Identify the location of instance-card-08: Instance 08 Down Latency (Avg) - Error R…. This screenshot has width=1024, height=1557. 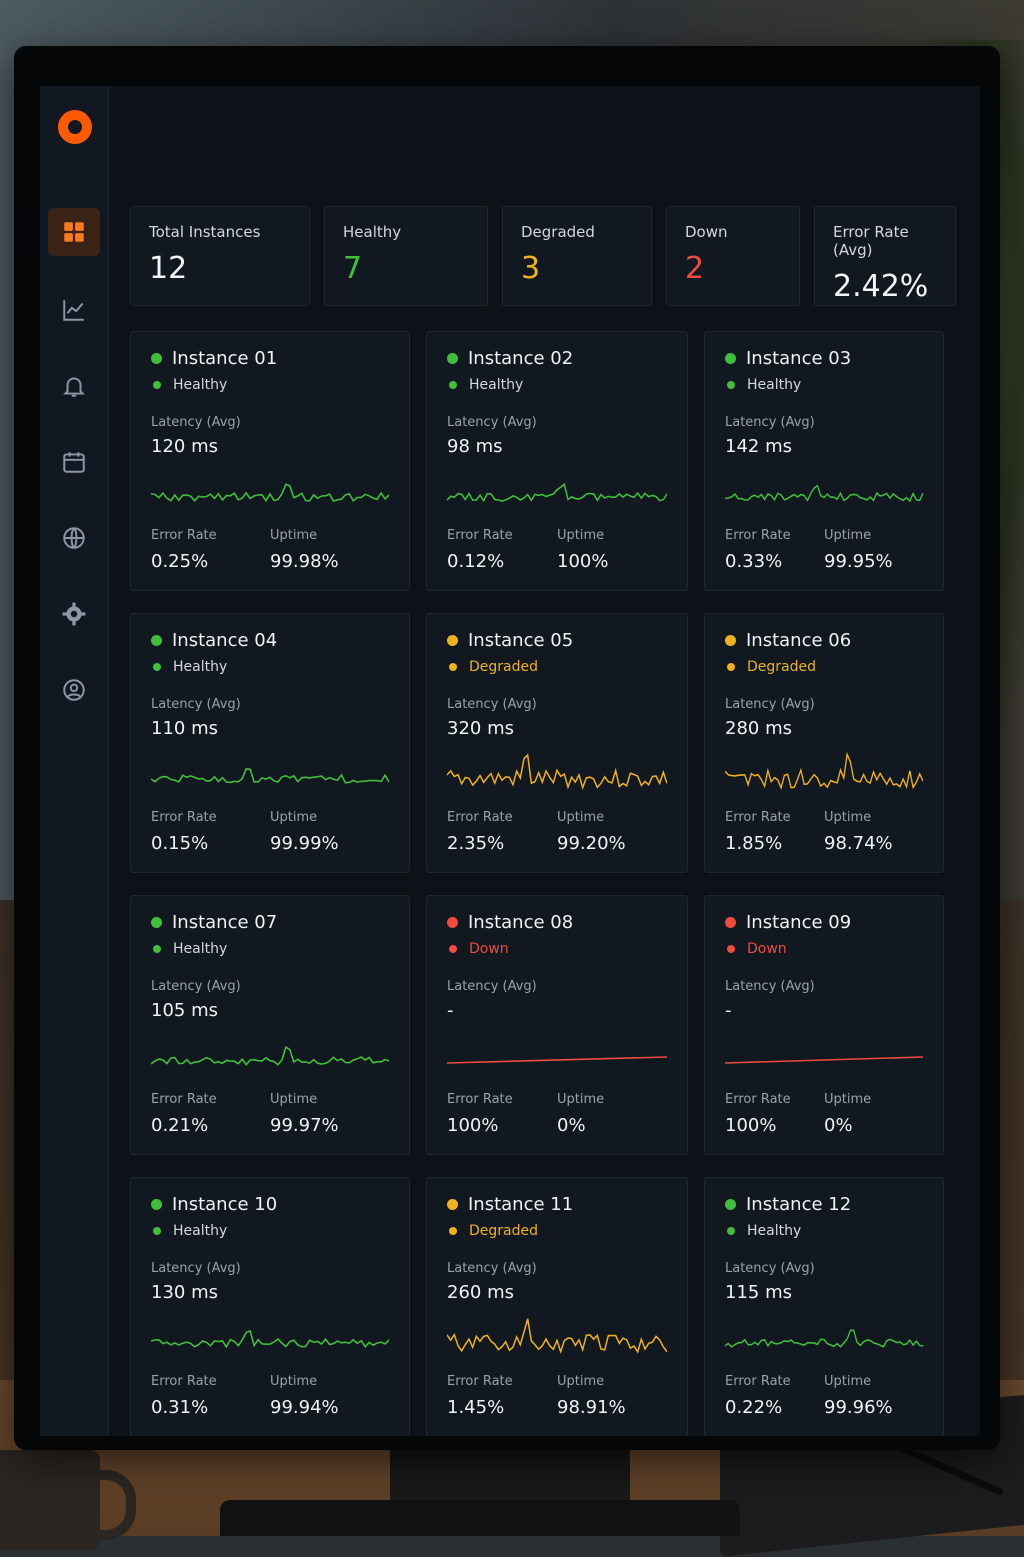
(557, 1025).